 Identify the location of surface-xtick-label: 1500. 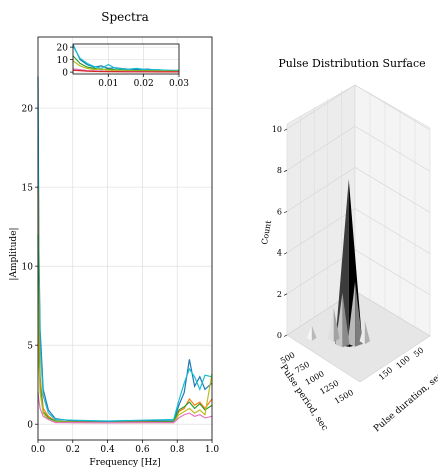
(344, 397).